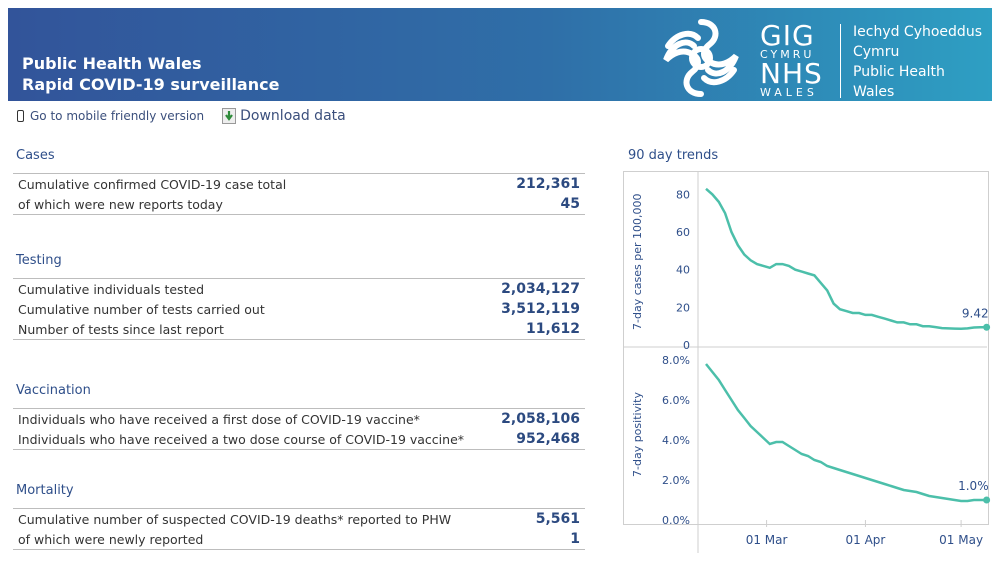  What do you see at coordinates (293, 116) in the screenshot?
I see `download-data-label: Download data` at bounding box center [293, 116].